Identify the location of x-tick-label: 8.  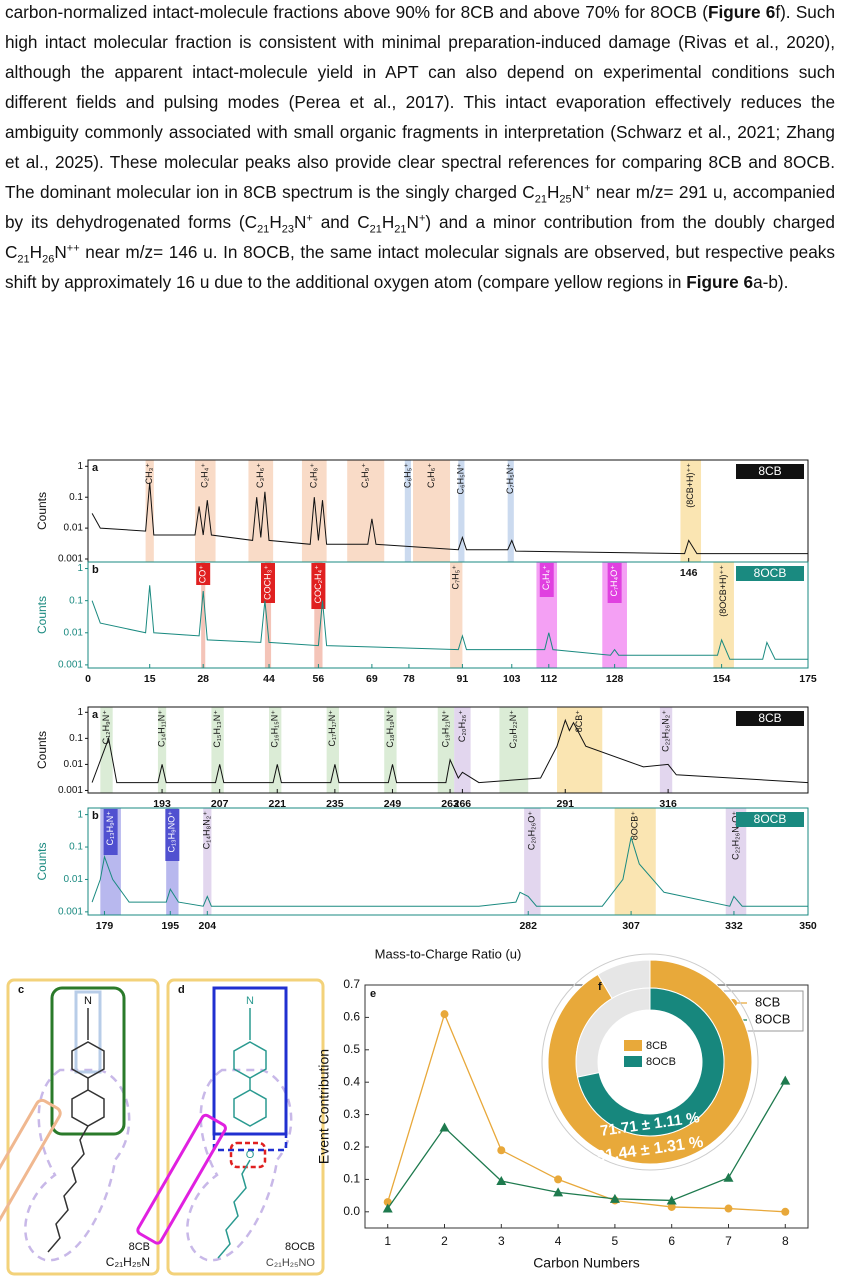
(785, 1241).